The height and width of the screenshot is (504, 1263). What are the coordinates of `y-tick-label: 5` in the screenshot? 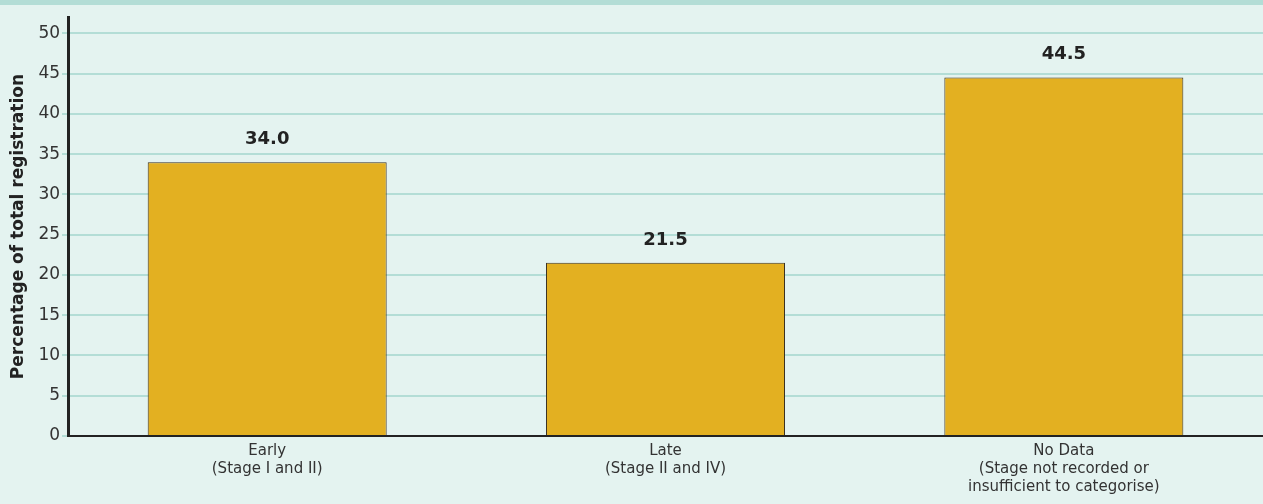 It's located at (55, 394).